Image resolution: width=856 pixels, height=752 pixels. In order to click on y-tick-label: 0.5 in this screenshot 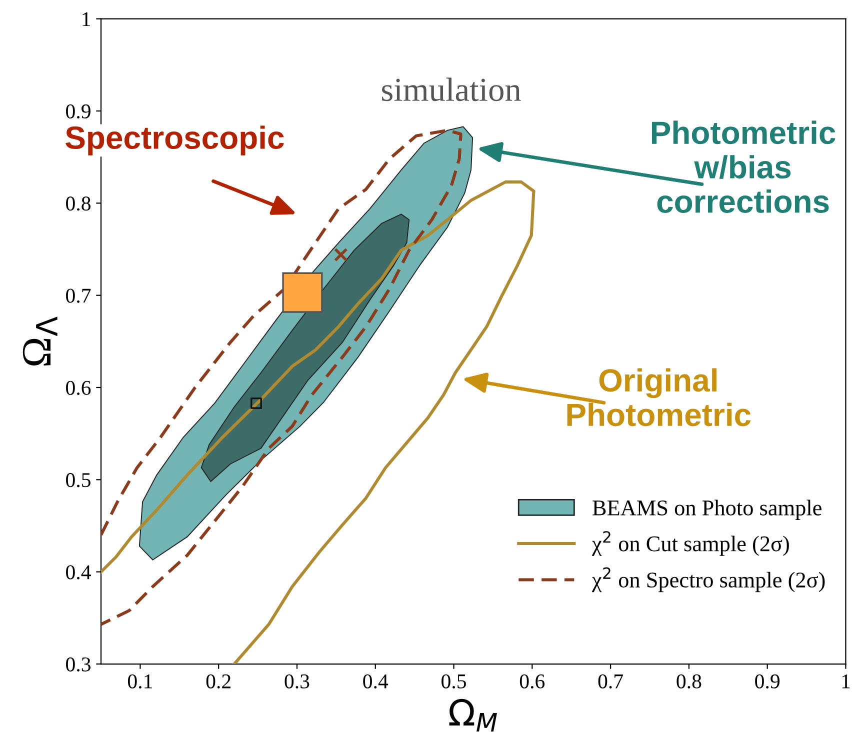, I will do `click(78, 480)`.